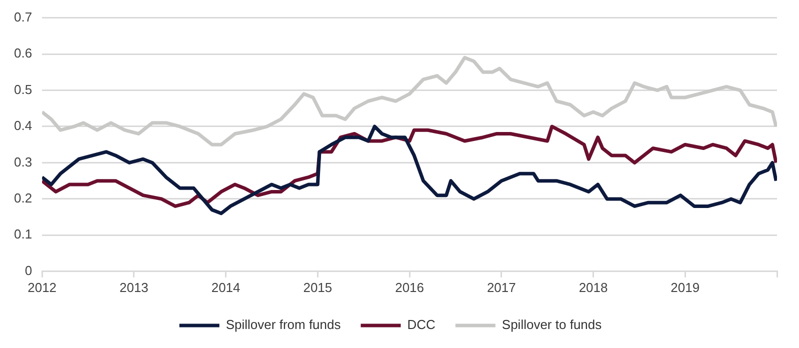  What do you see at coordinates (685, 287) in the screenshot?
I see `x-tick-label: 2019` at bounding box center [685, 287].